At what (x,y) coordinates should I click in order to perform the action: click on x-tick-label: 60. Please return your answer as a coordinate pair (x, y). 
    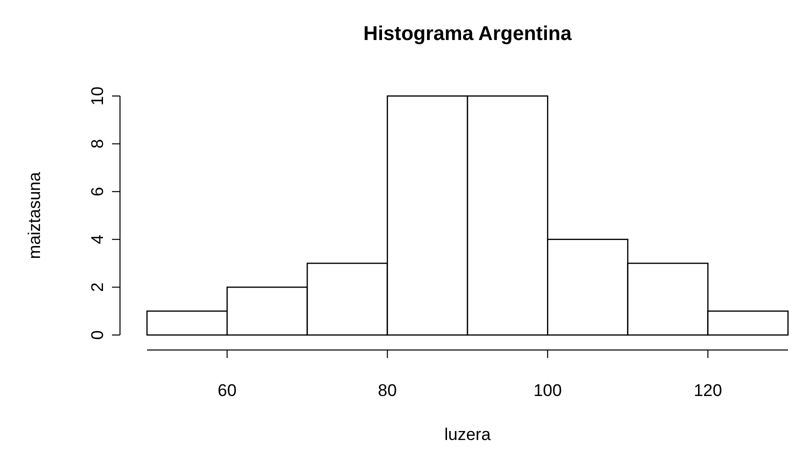
    Looking at the image, I should click on (227, 390).